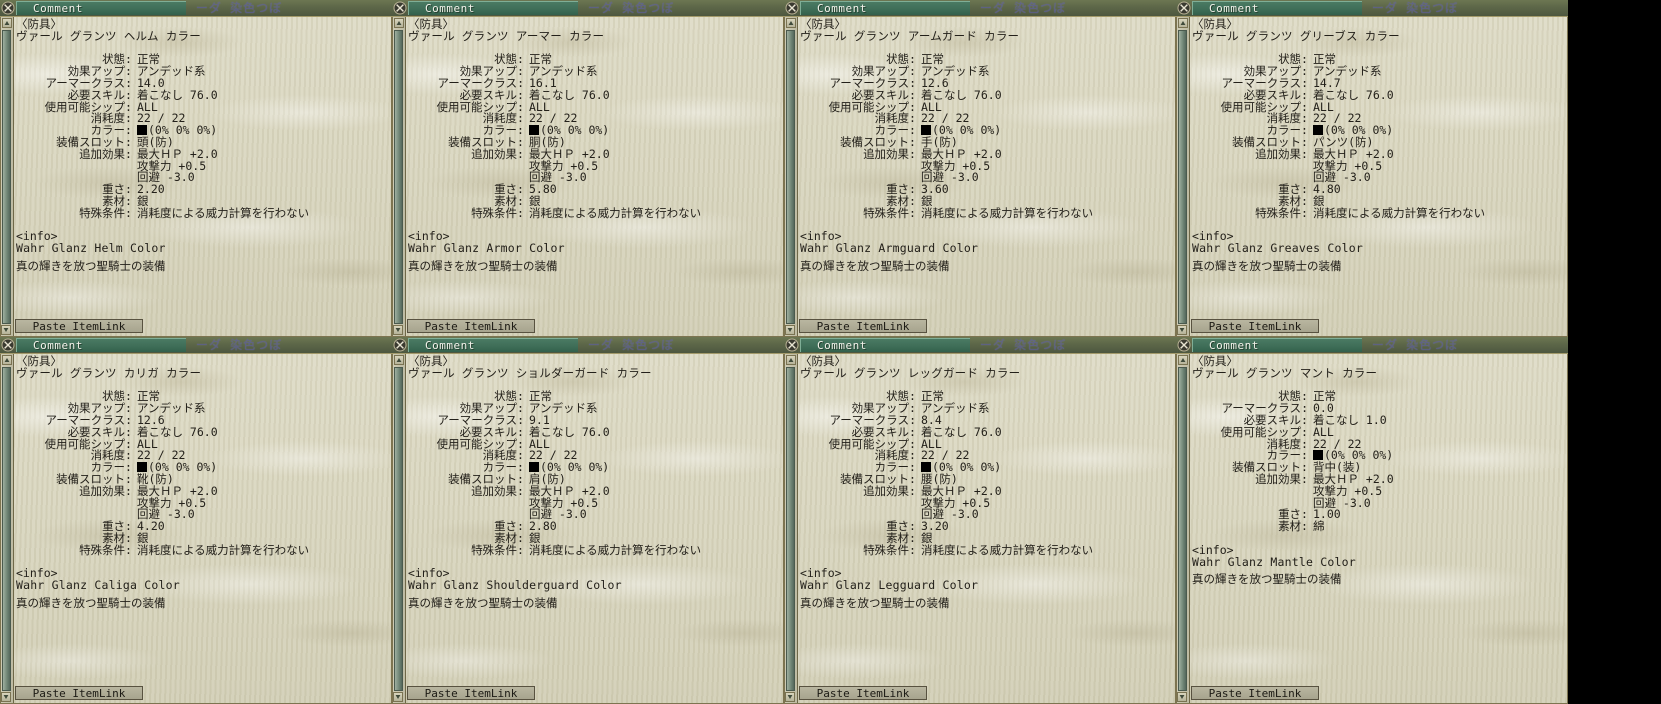 Image resolution: width=1661 pixels, height=704 pixels. Describe the element at coordinates (967, 130) in the screenshot. I see `color-value-text: (0% 0% 0%)` at that location.